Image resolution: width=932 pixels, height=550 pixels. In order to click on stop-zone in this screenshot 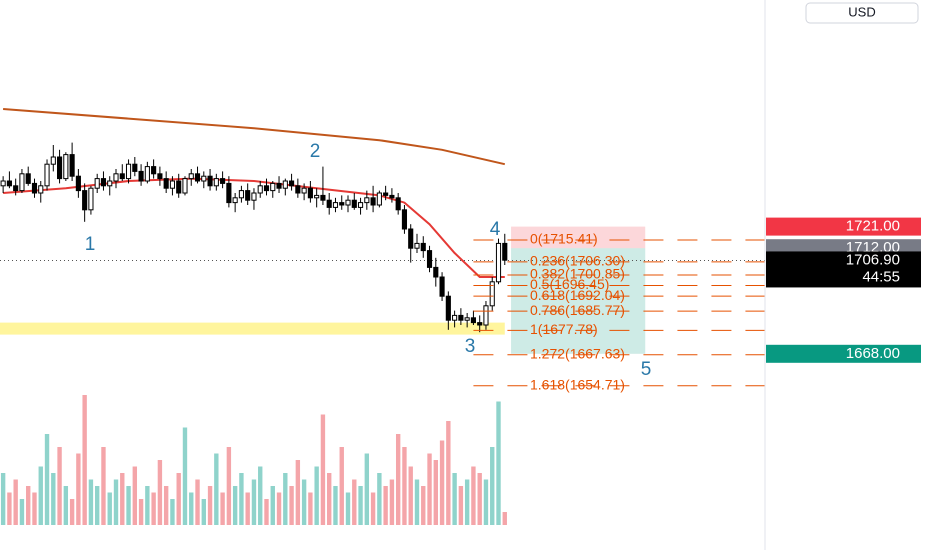, I will do `click(578, 237)`.